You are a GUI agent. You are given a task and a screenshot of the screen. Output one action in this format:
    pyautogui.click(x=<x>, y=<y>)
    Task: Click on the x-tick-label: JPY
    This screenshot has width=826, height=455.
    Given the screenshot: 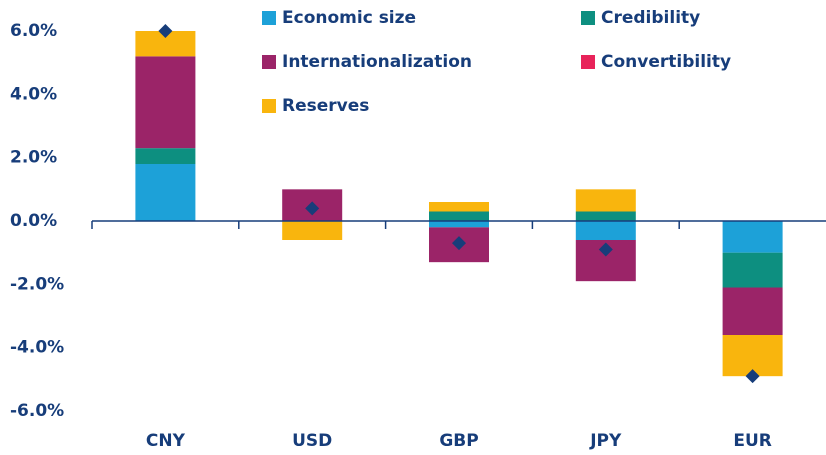 What is the action you would take?
    pyautogui.click(x=605, y=441)
    